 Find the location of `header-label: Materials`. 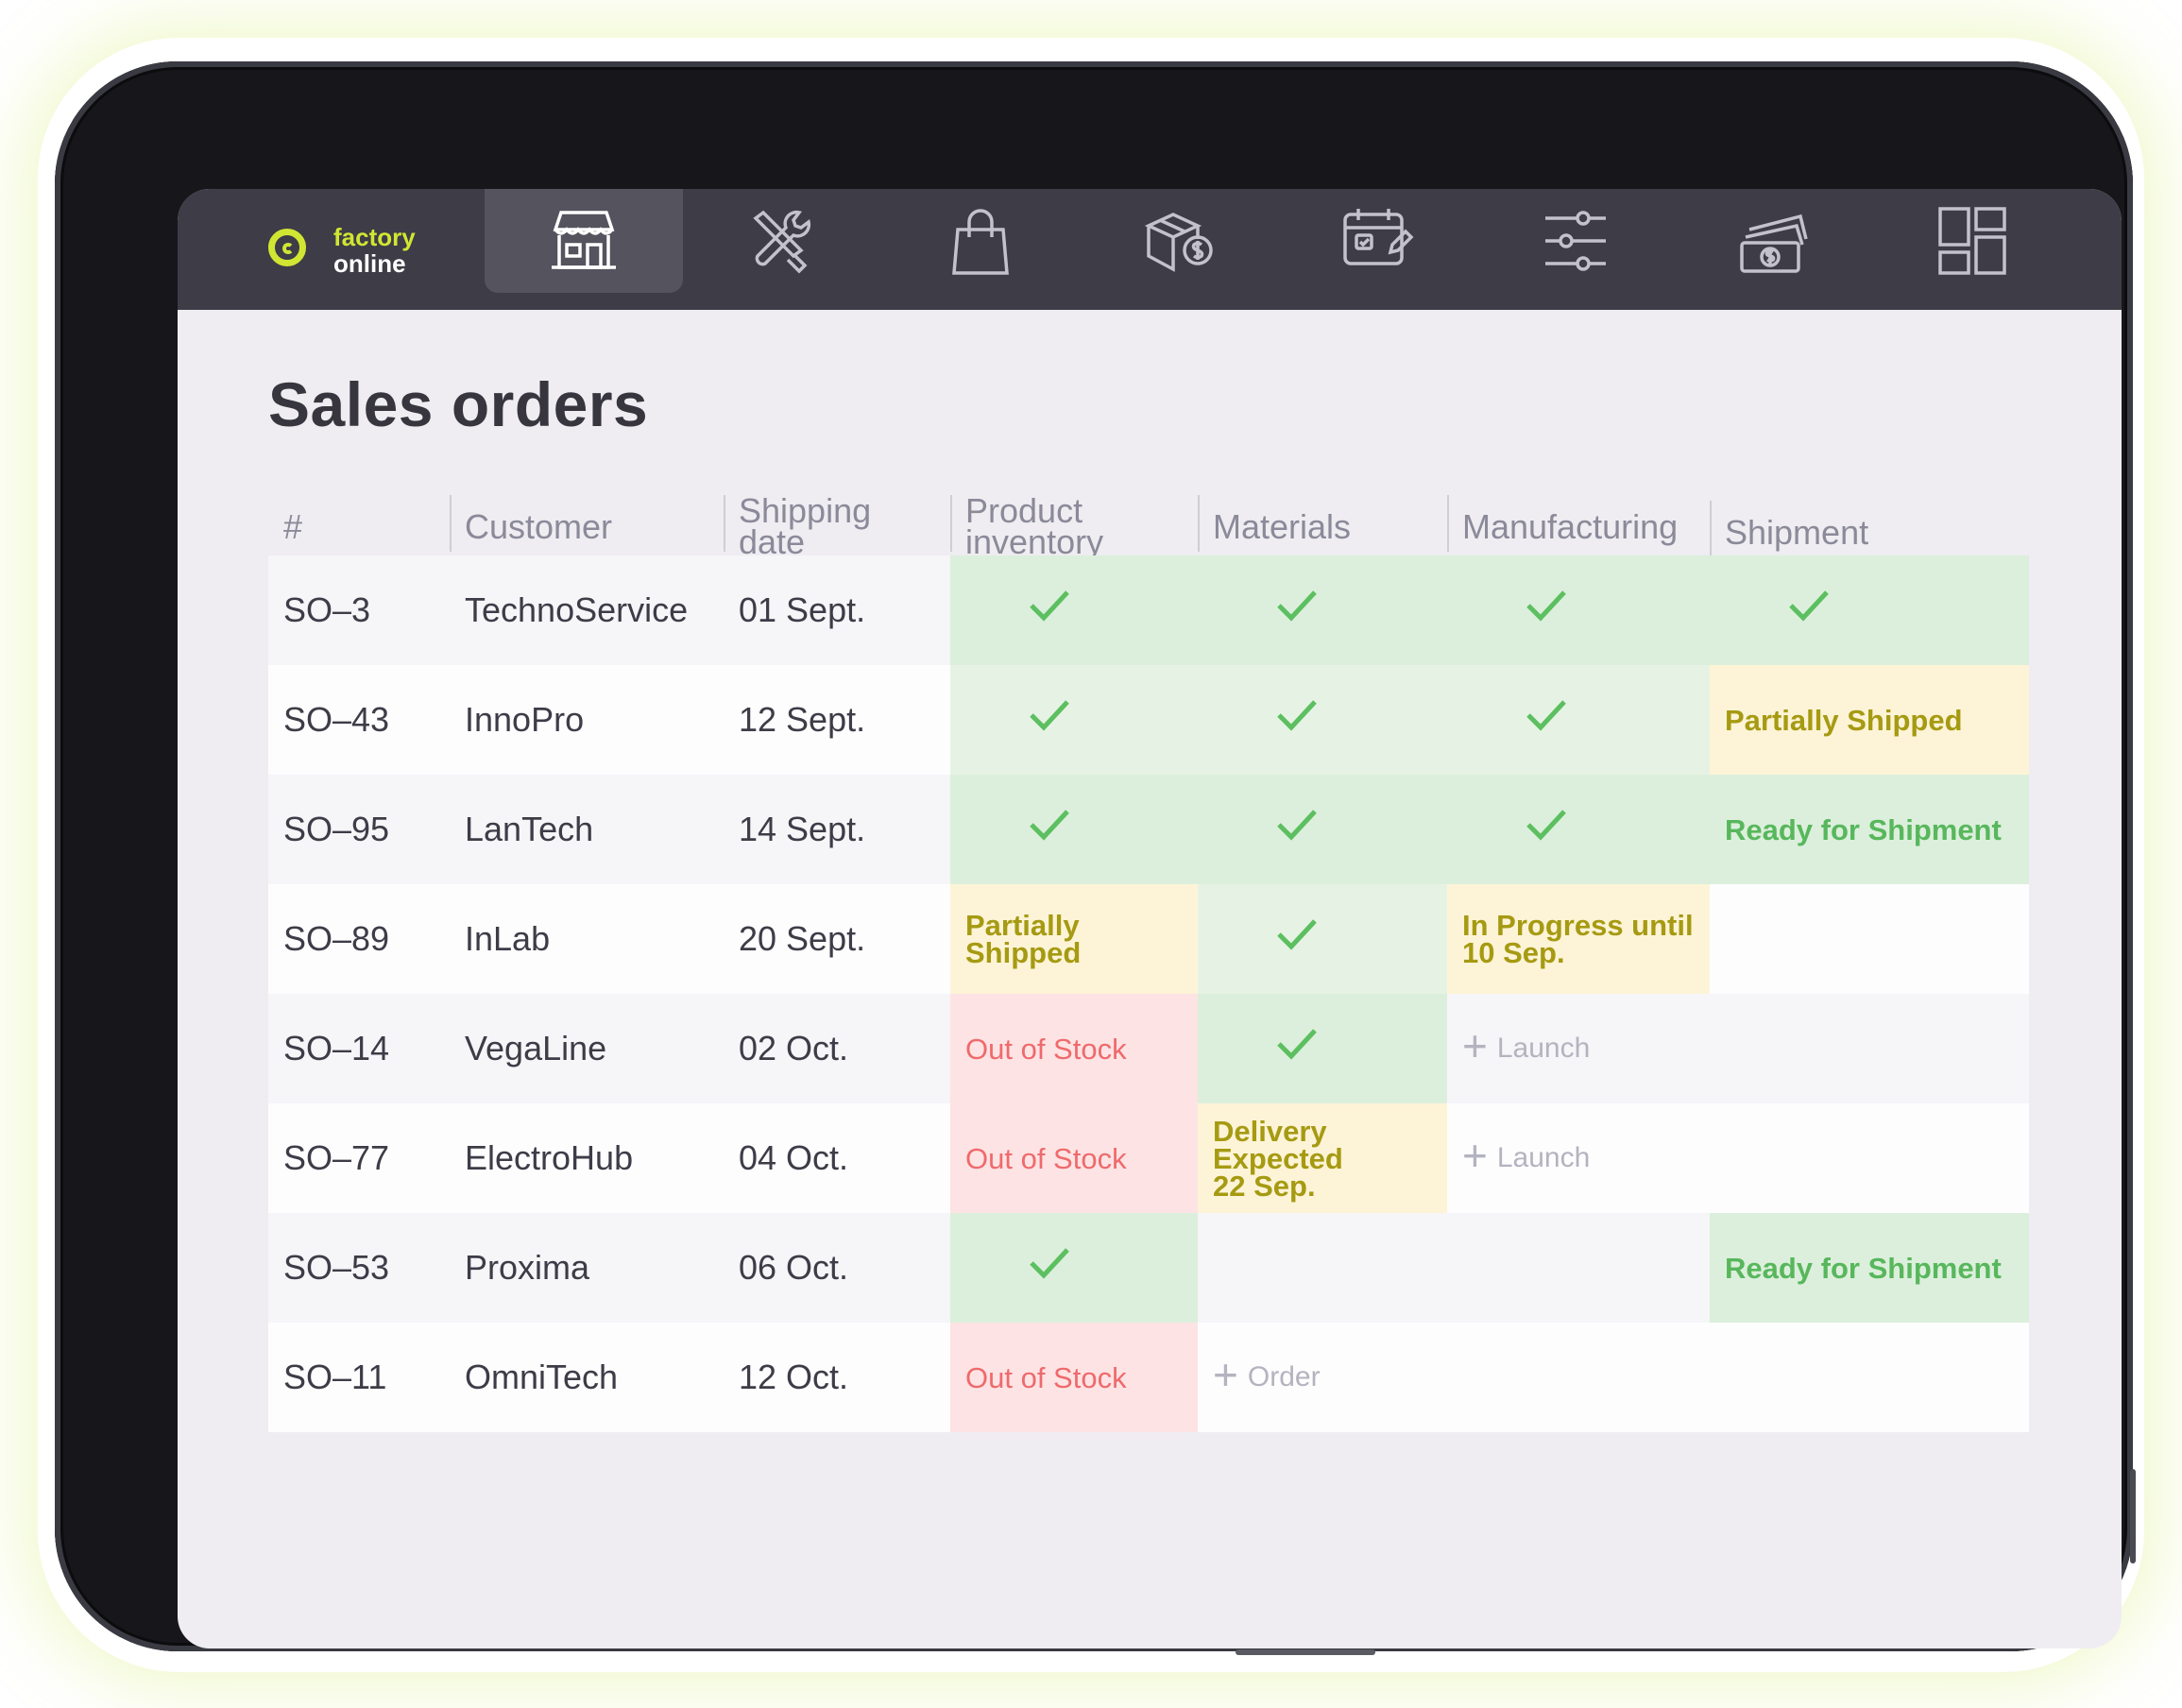

header-label: Materials is located at coordinates (1282, 526).